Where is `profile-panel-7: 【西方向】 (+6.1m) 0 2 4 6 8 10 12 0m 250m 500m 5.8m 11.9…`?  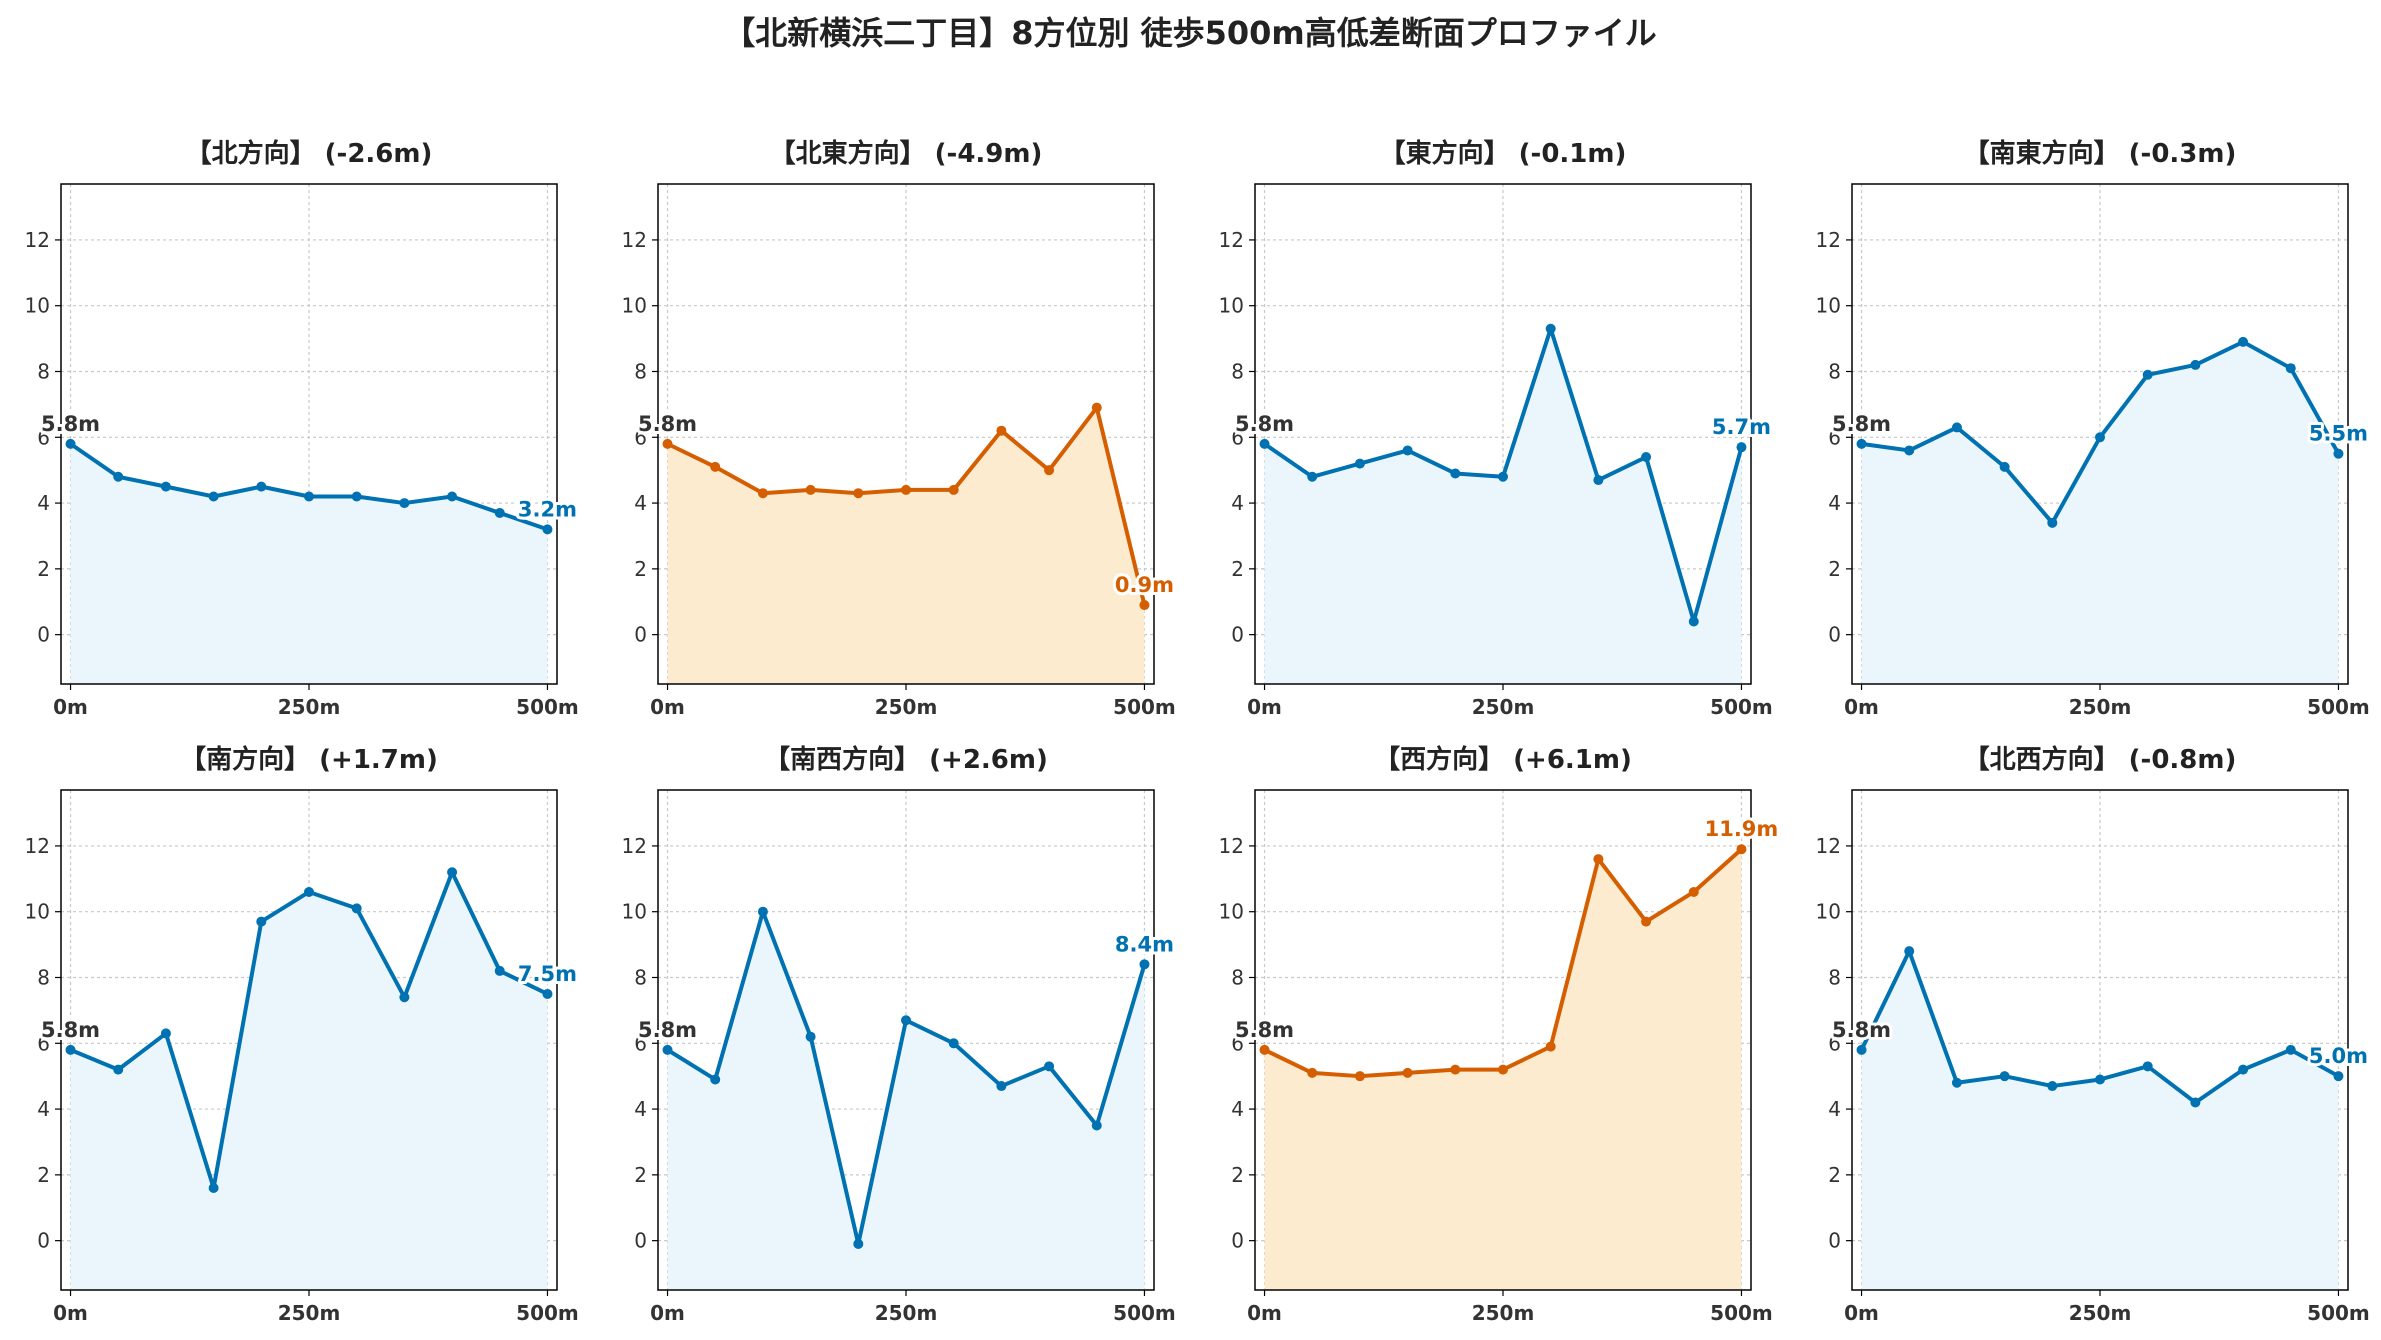 profile-panel-7: 【西方向】 (+6.1m) 0 2 4 6 8 10 12 0m 250m 500m 5.8m 11.9… is located at coordinates (1500, 1034).